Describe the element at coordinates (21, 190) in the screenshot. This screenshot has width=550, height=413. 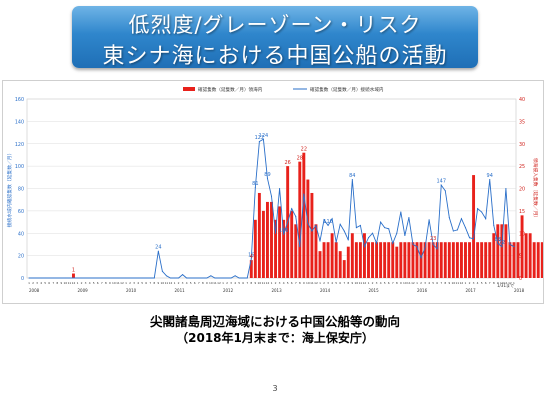
I see `y-left-tick-label: 80` at that location.